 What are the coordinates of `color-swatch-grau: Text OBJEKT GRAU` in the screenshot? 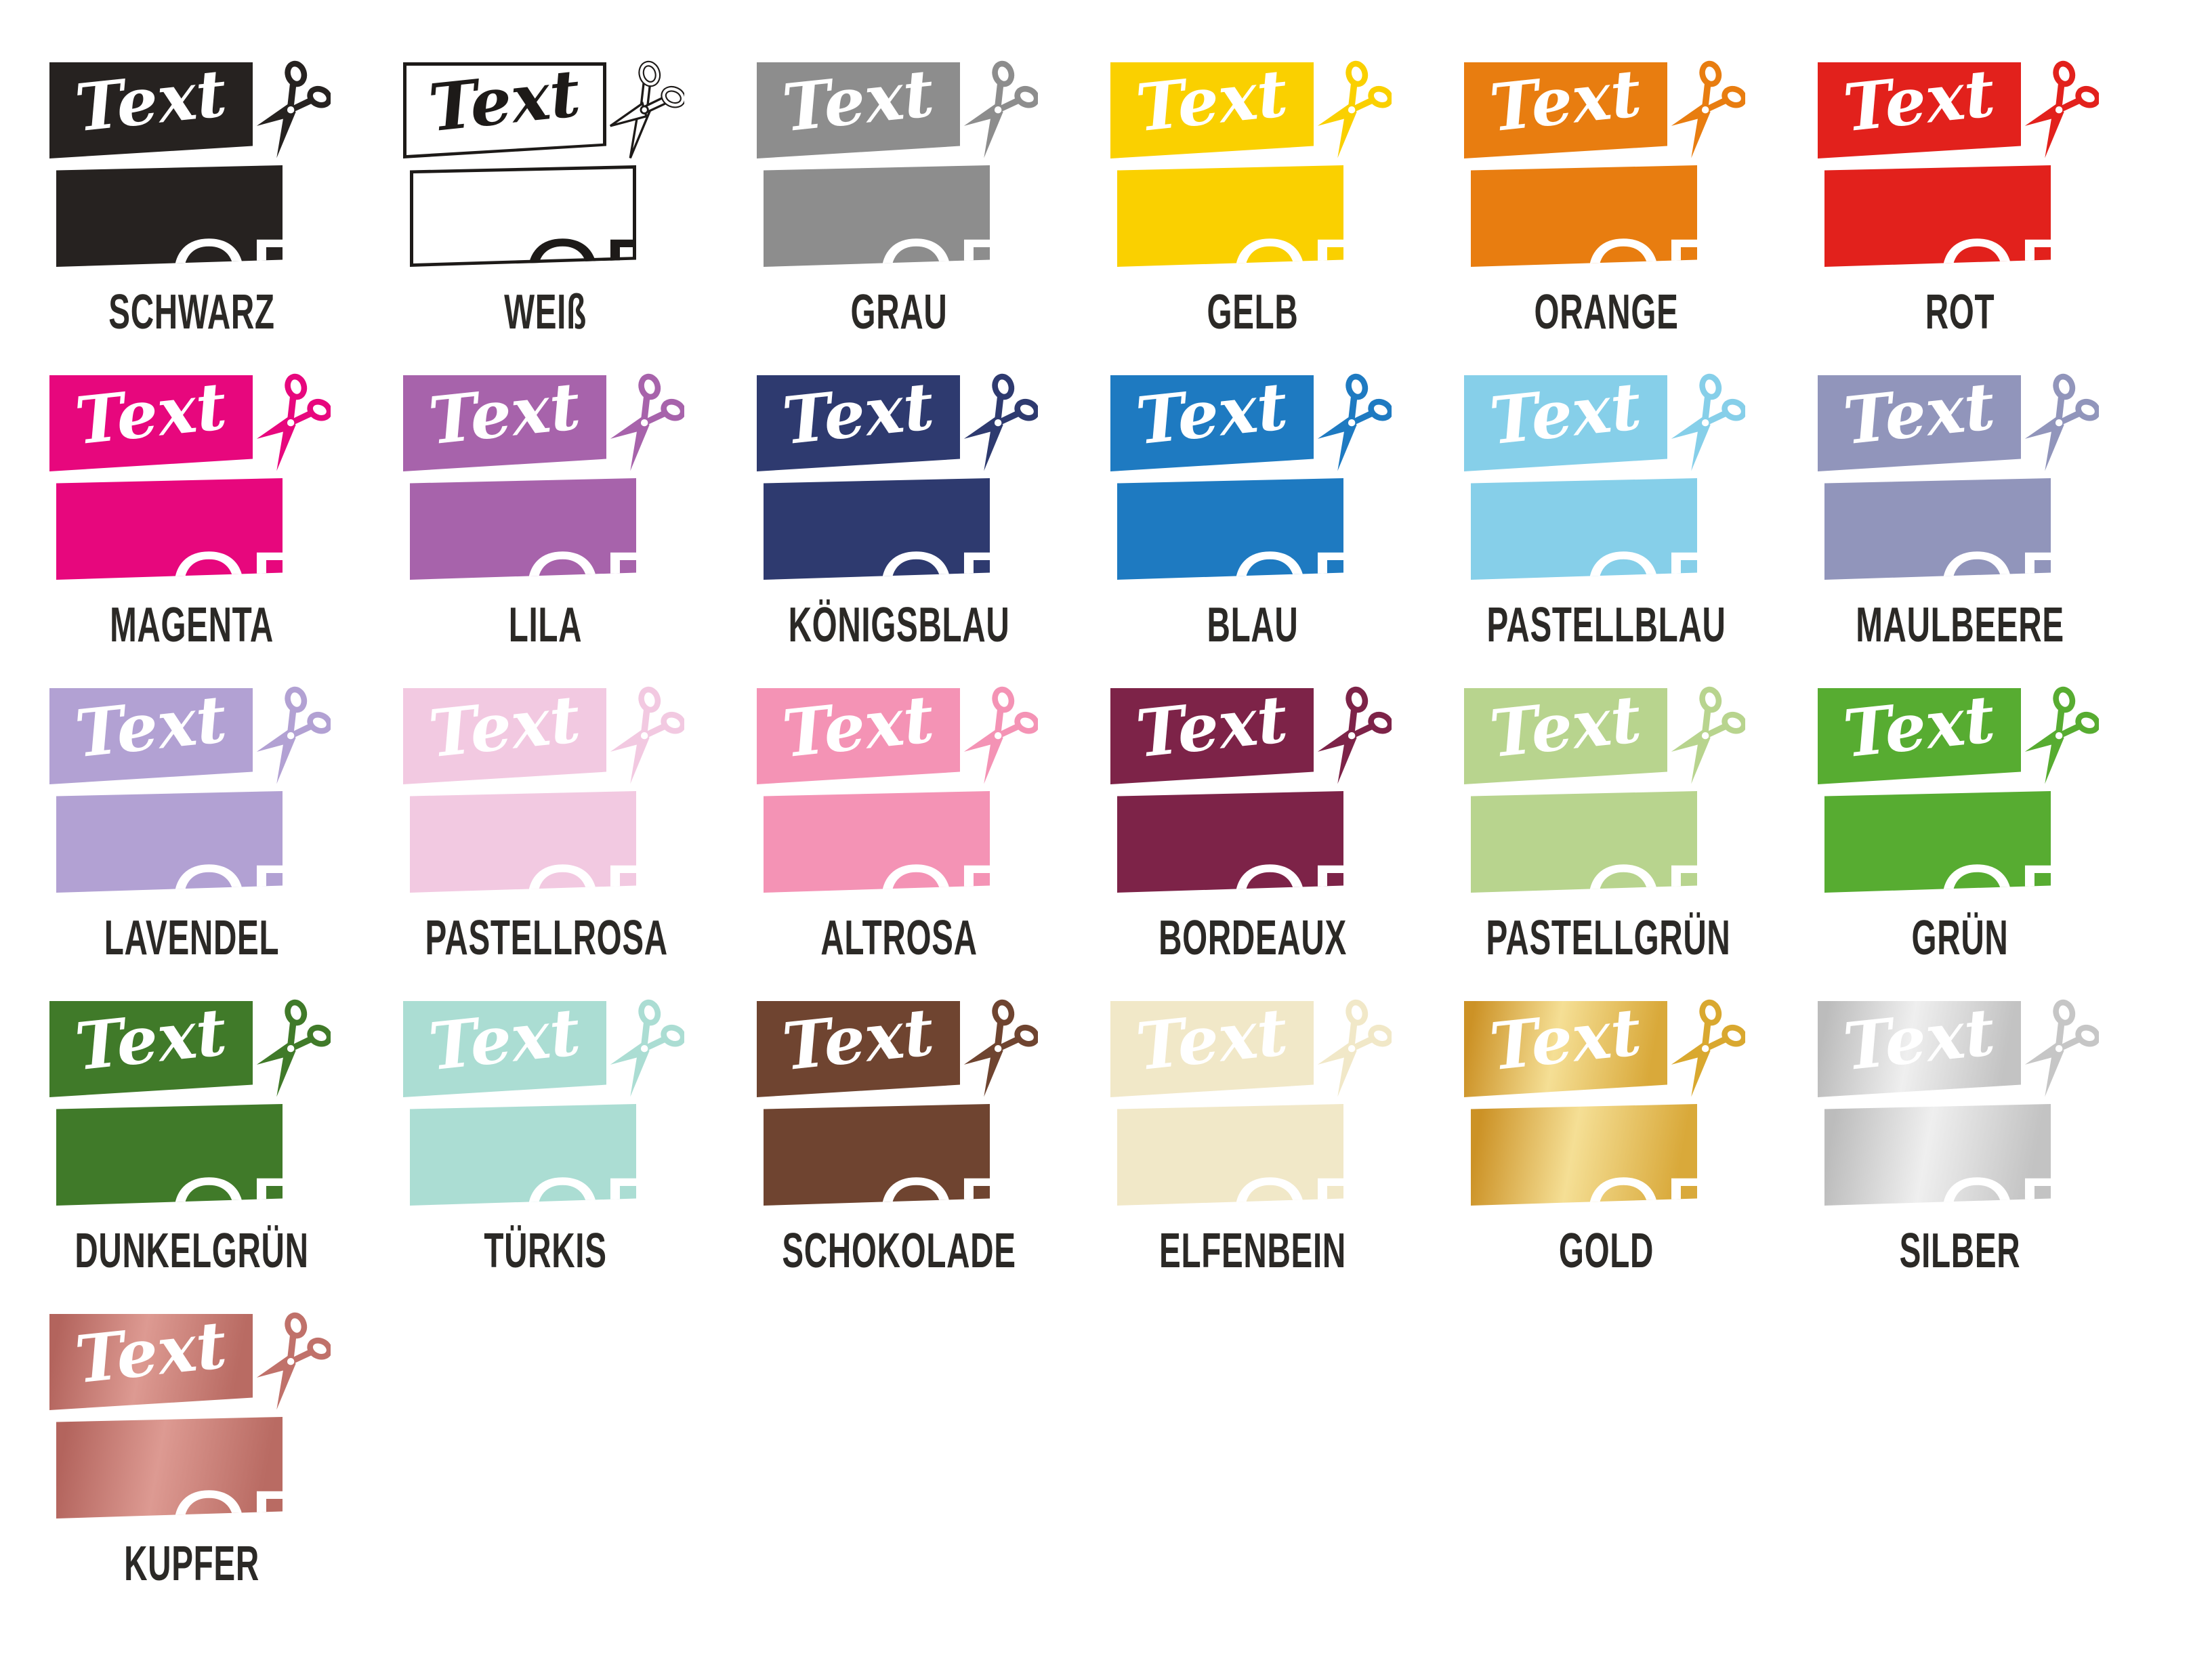 It's located at (899, 217).